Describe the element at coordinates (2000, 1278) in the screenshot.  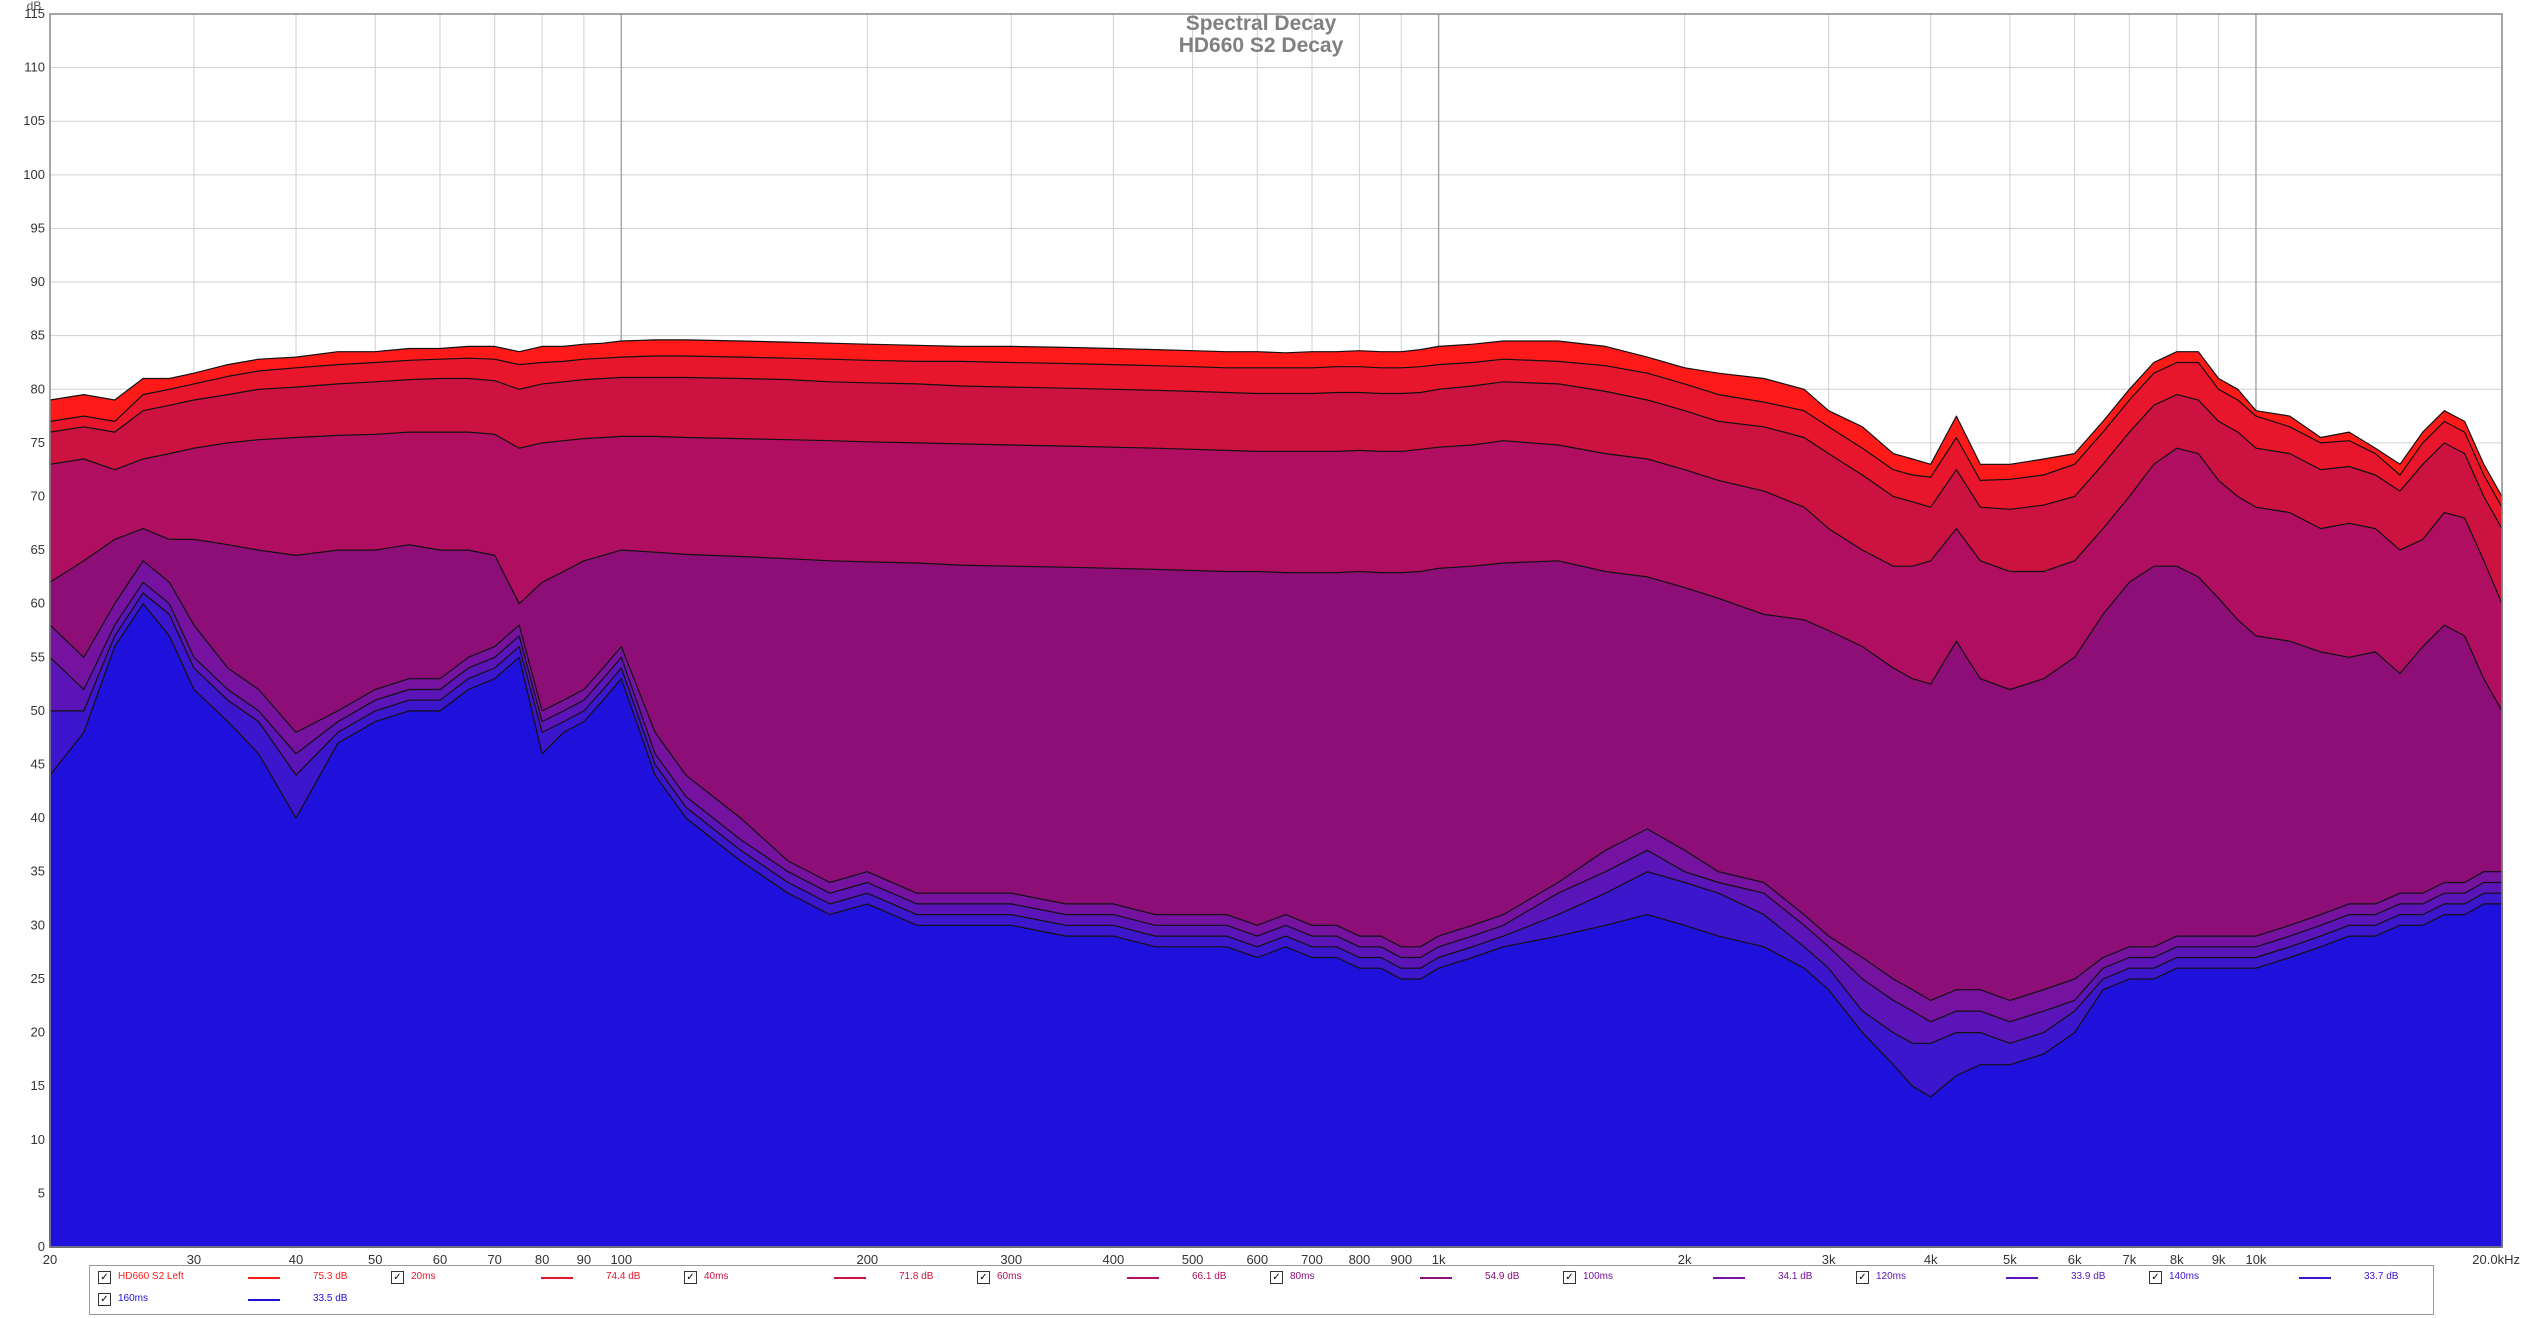
I see `legend-item: ✓ 120ms 33.9 dB` at that location.